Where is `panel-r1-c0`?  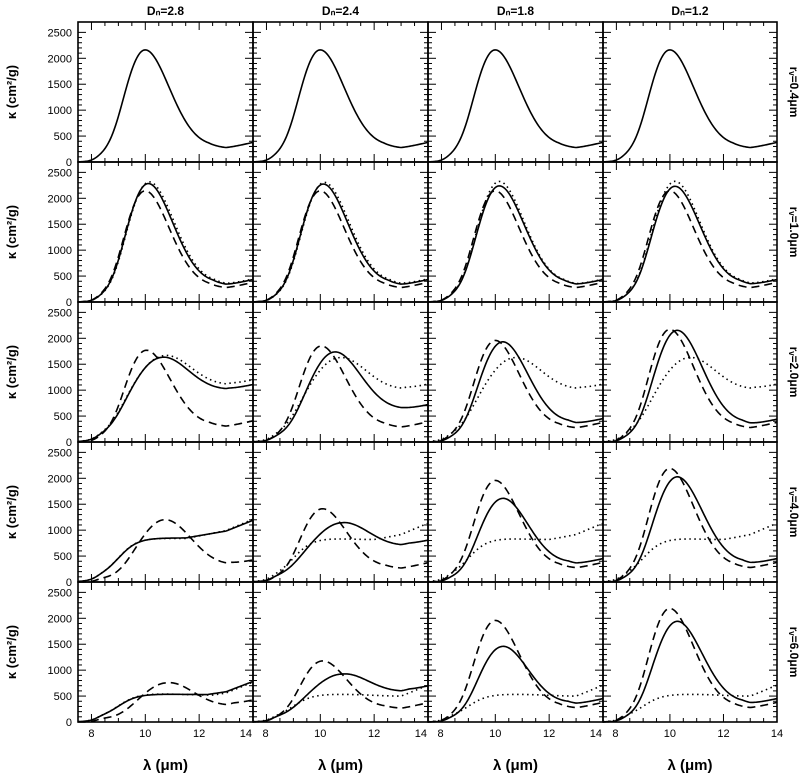 panel-r1-c0 is located at coordinates (165, 232).